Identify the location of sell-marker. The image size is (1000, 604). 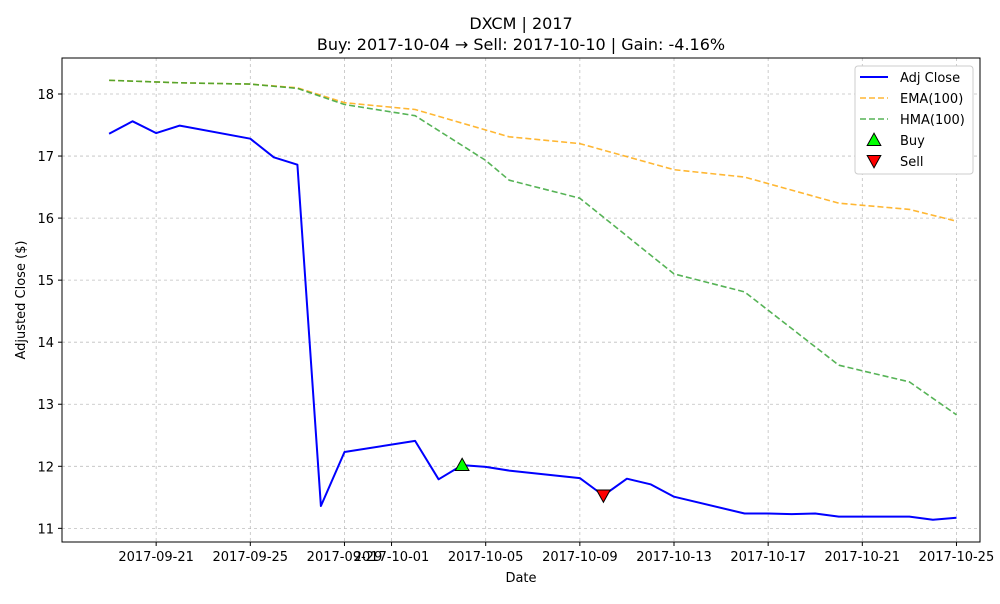
(603, 496).